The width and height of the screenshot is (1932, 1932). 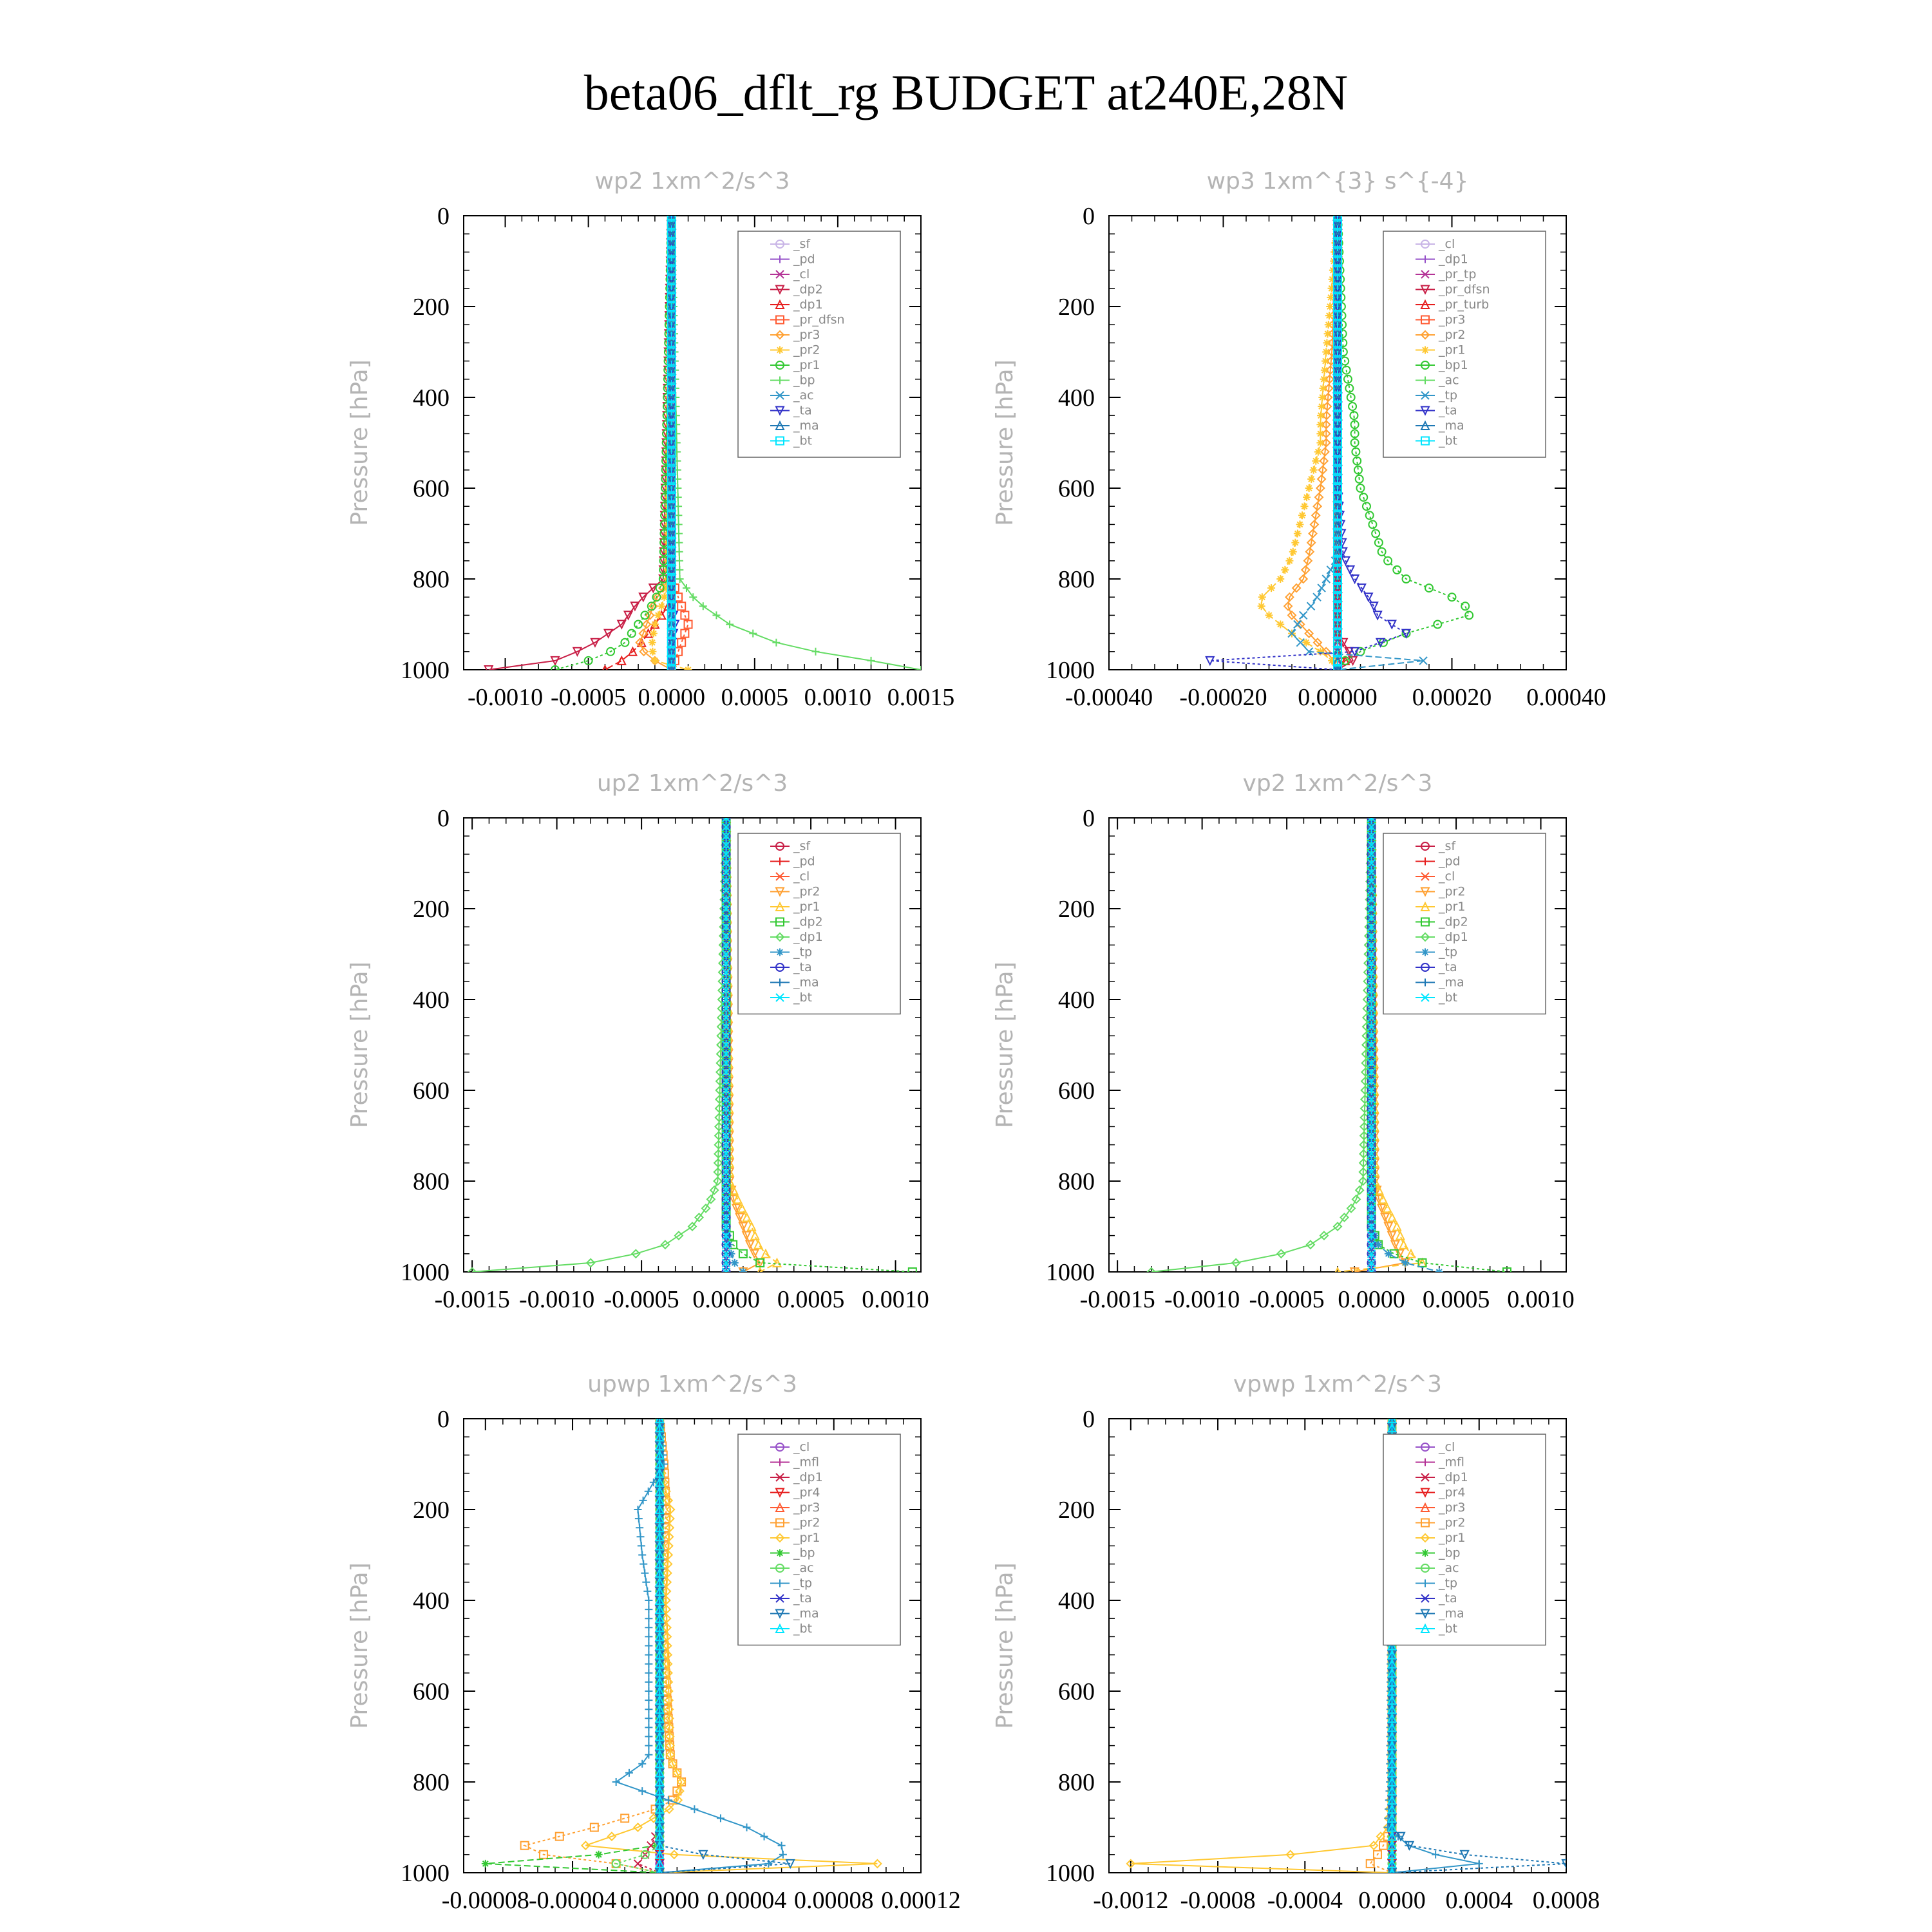 What do you see at coordinates (1448, 395) in the screenshot?
I see `legend-label: _tp` at bounding box center [1448, 395].